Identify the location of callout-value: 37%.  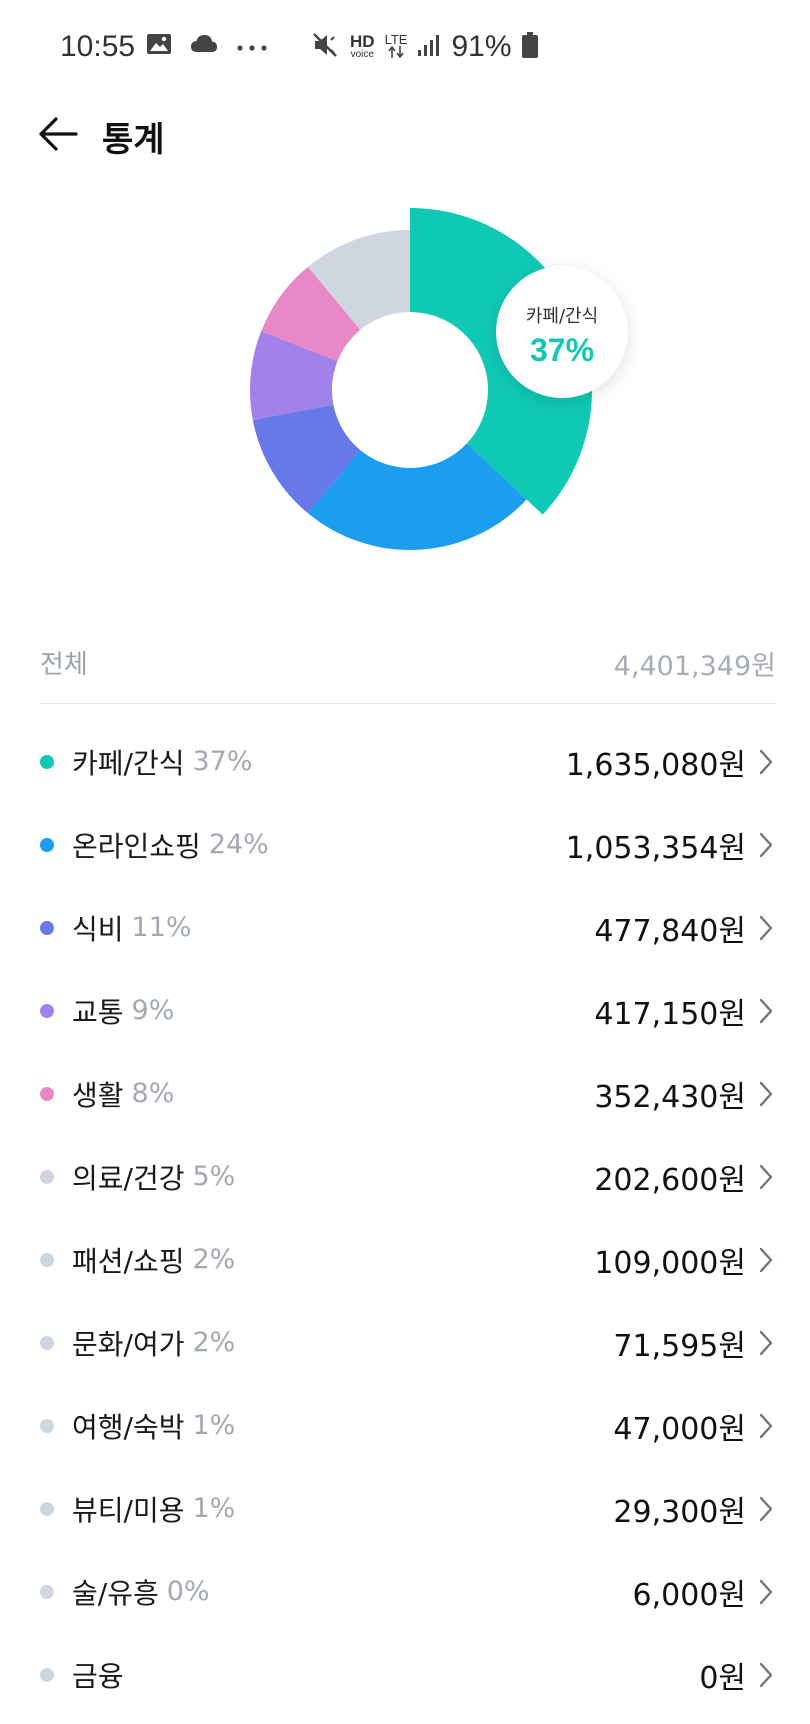
(562, 350).